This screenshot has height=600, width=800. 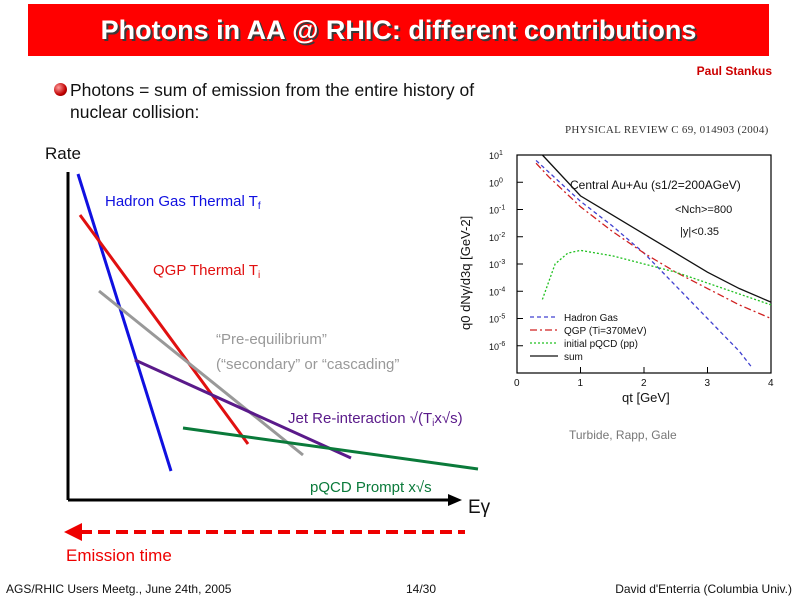 What do you see at coordinates (708, 383) in the screenshot?
I see `x-tick-label: 3` at bounding box center [708, 383].